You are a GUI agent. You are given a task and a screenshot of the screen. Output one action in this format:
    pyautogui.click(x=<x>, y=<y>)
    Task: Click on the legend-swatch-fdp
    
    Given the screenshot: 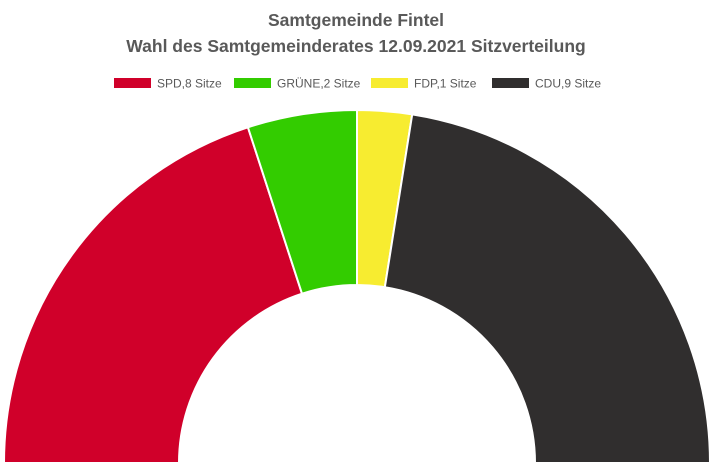 What is the action you would take?
    pyautogui.click(x=389, y=83)
    